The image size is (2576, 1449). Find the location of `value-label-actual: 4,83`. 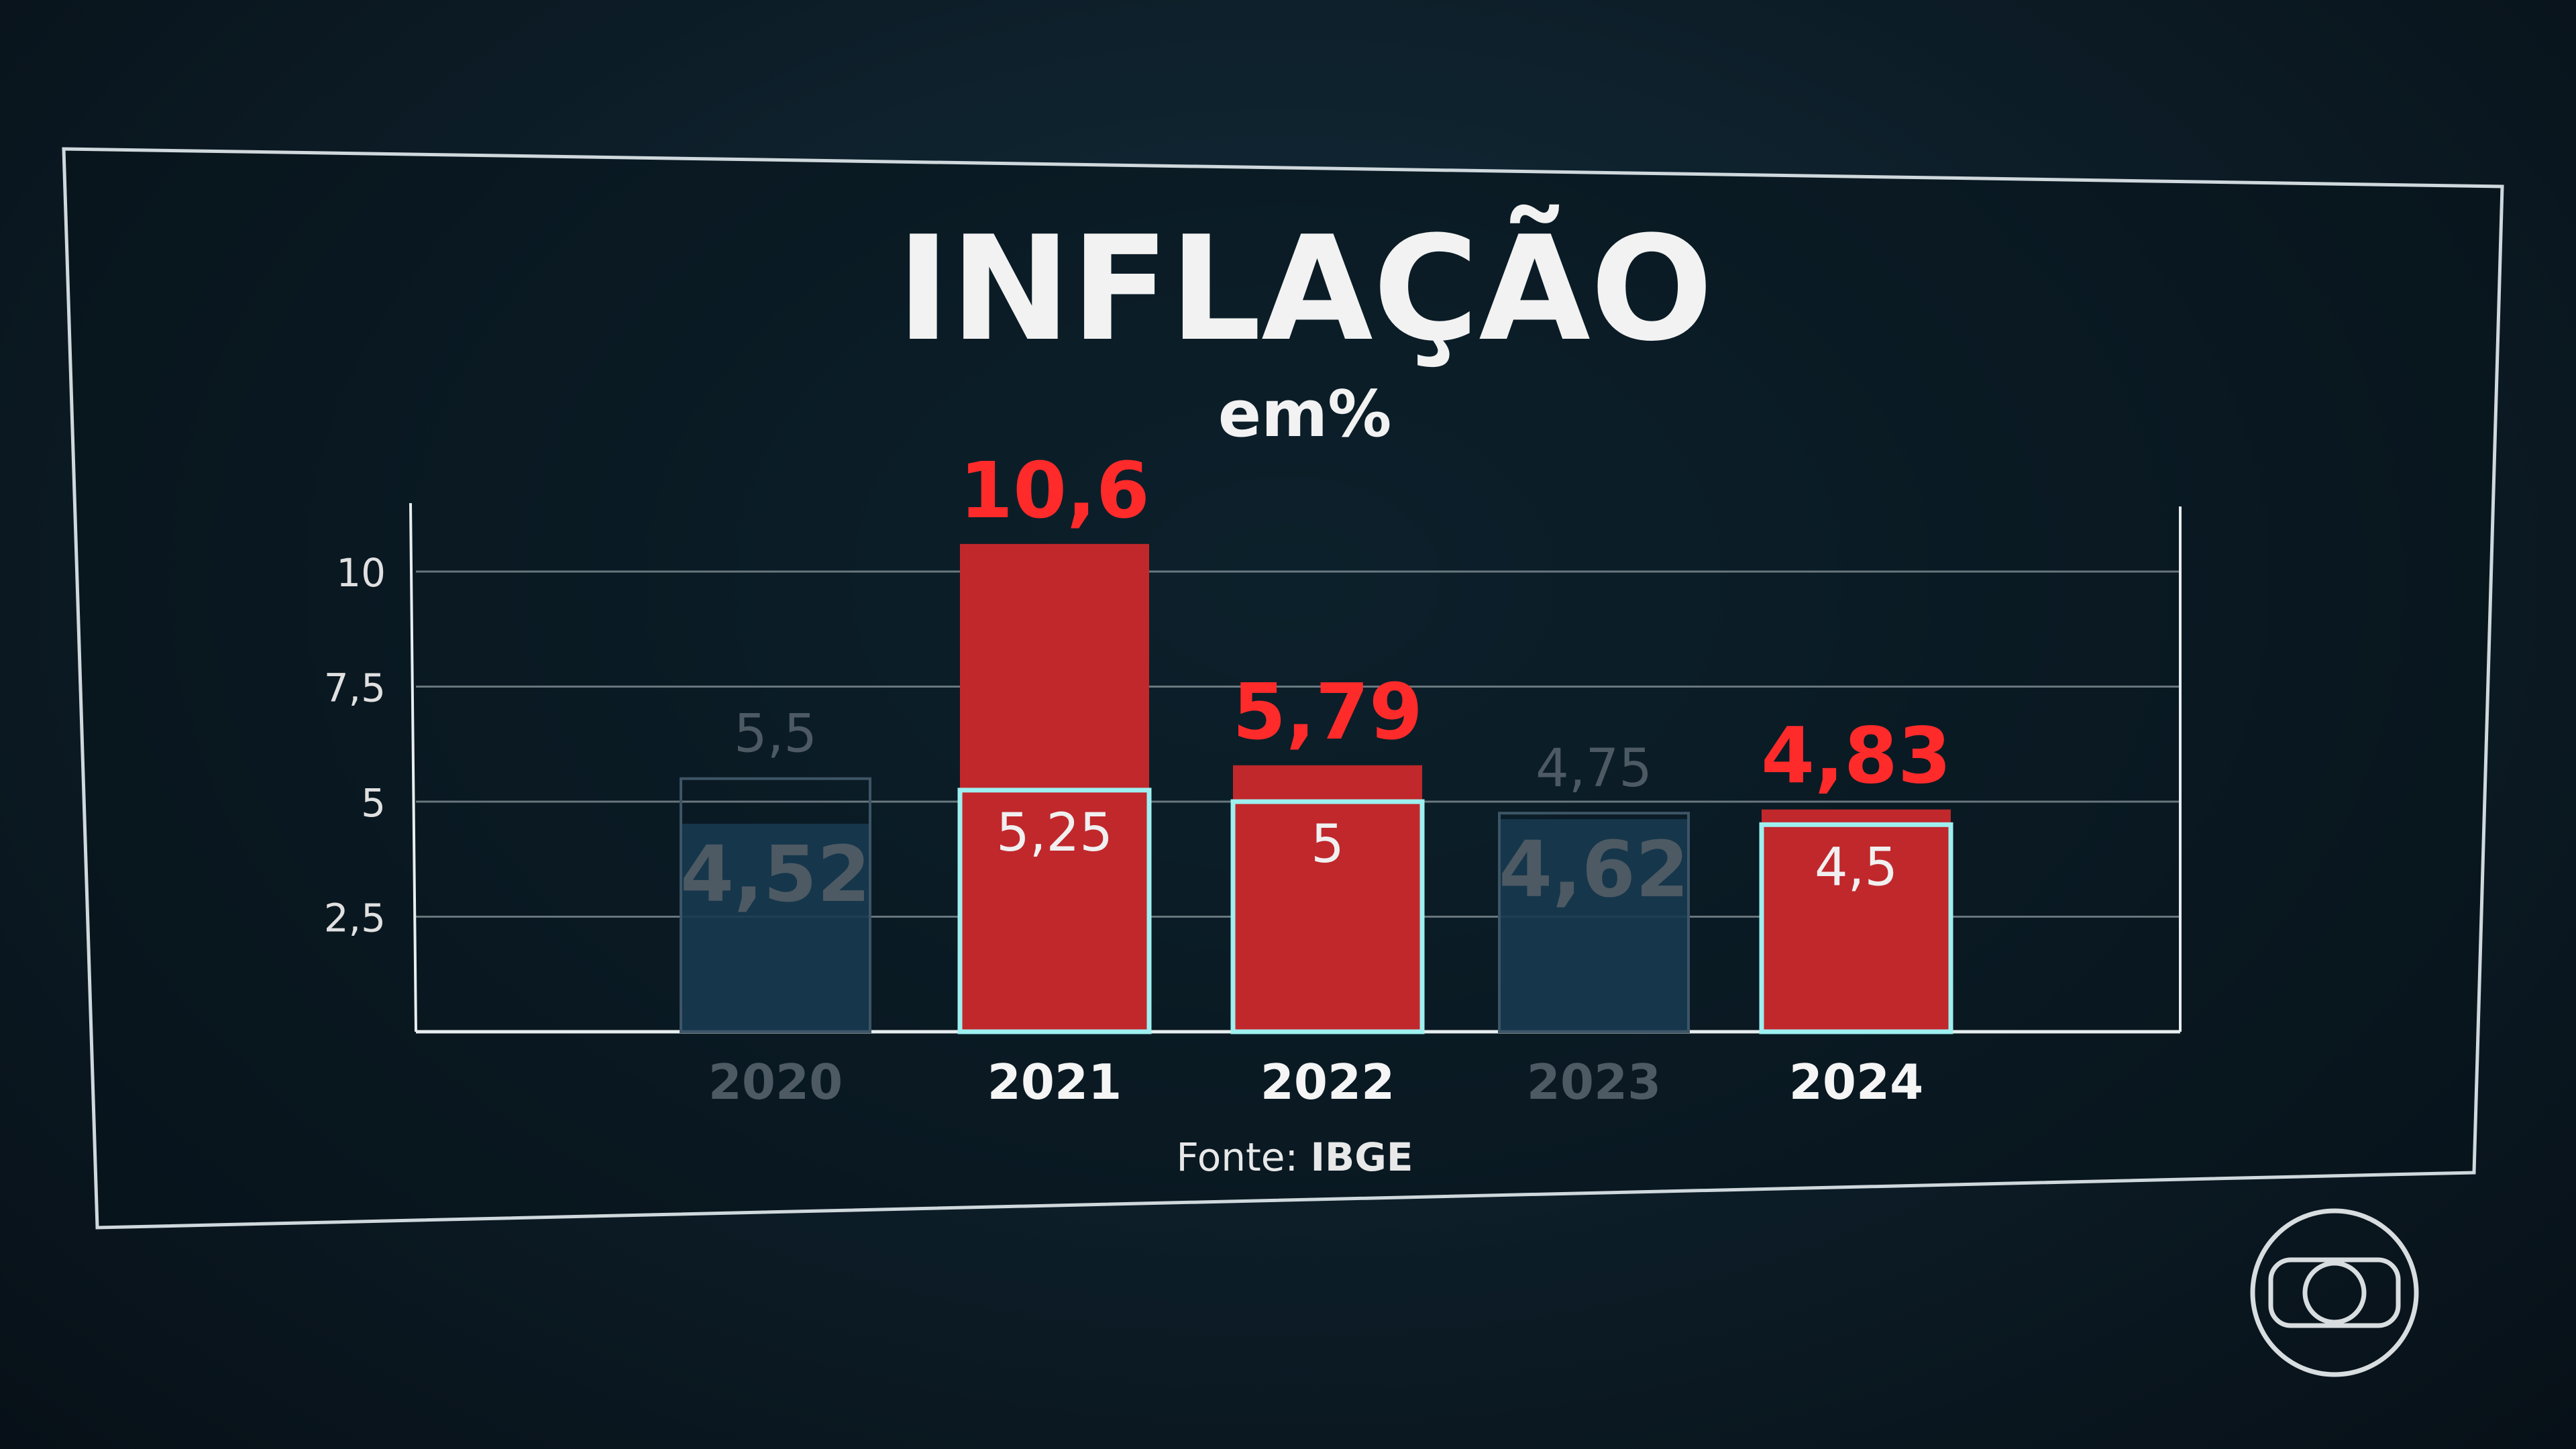

value-label-actual: 4,83 is located at coordinates (1856, 757).